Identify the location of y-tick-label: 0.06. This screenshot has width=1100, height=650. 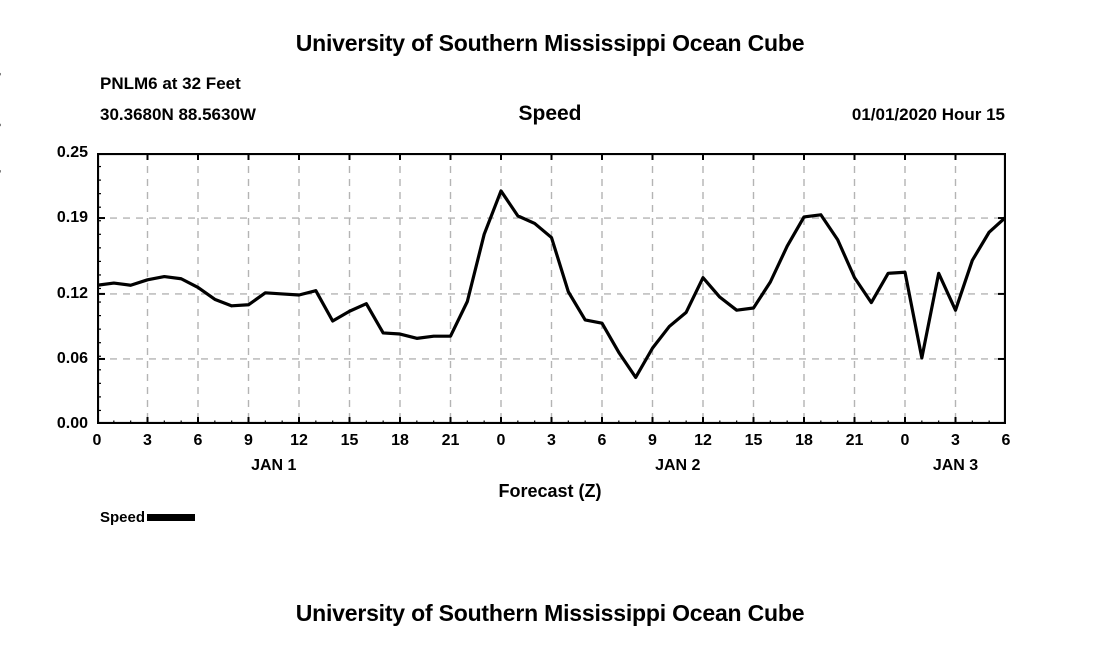
(72, 358).